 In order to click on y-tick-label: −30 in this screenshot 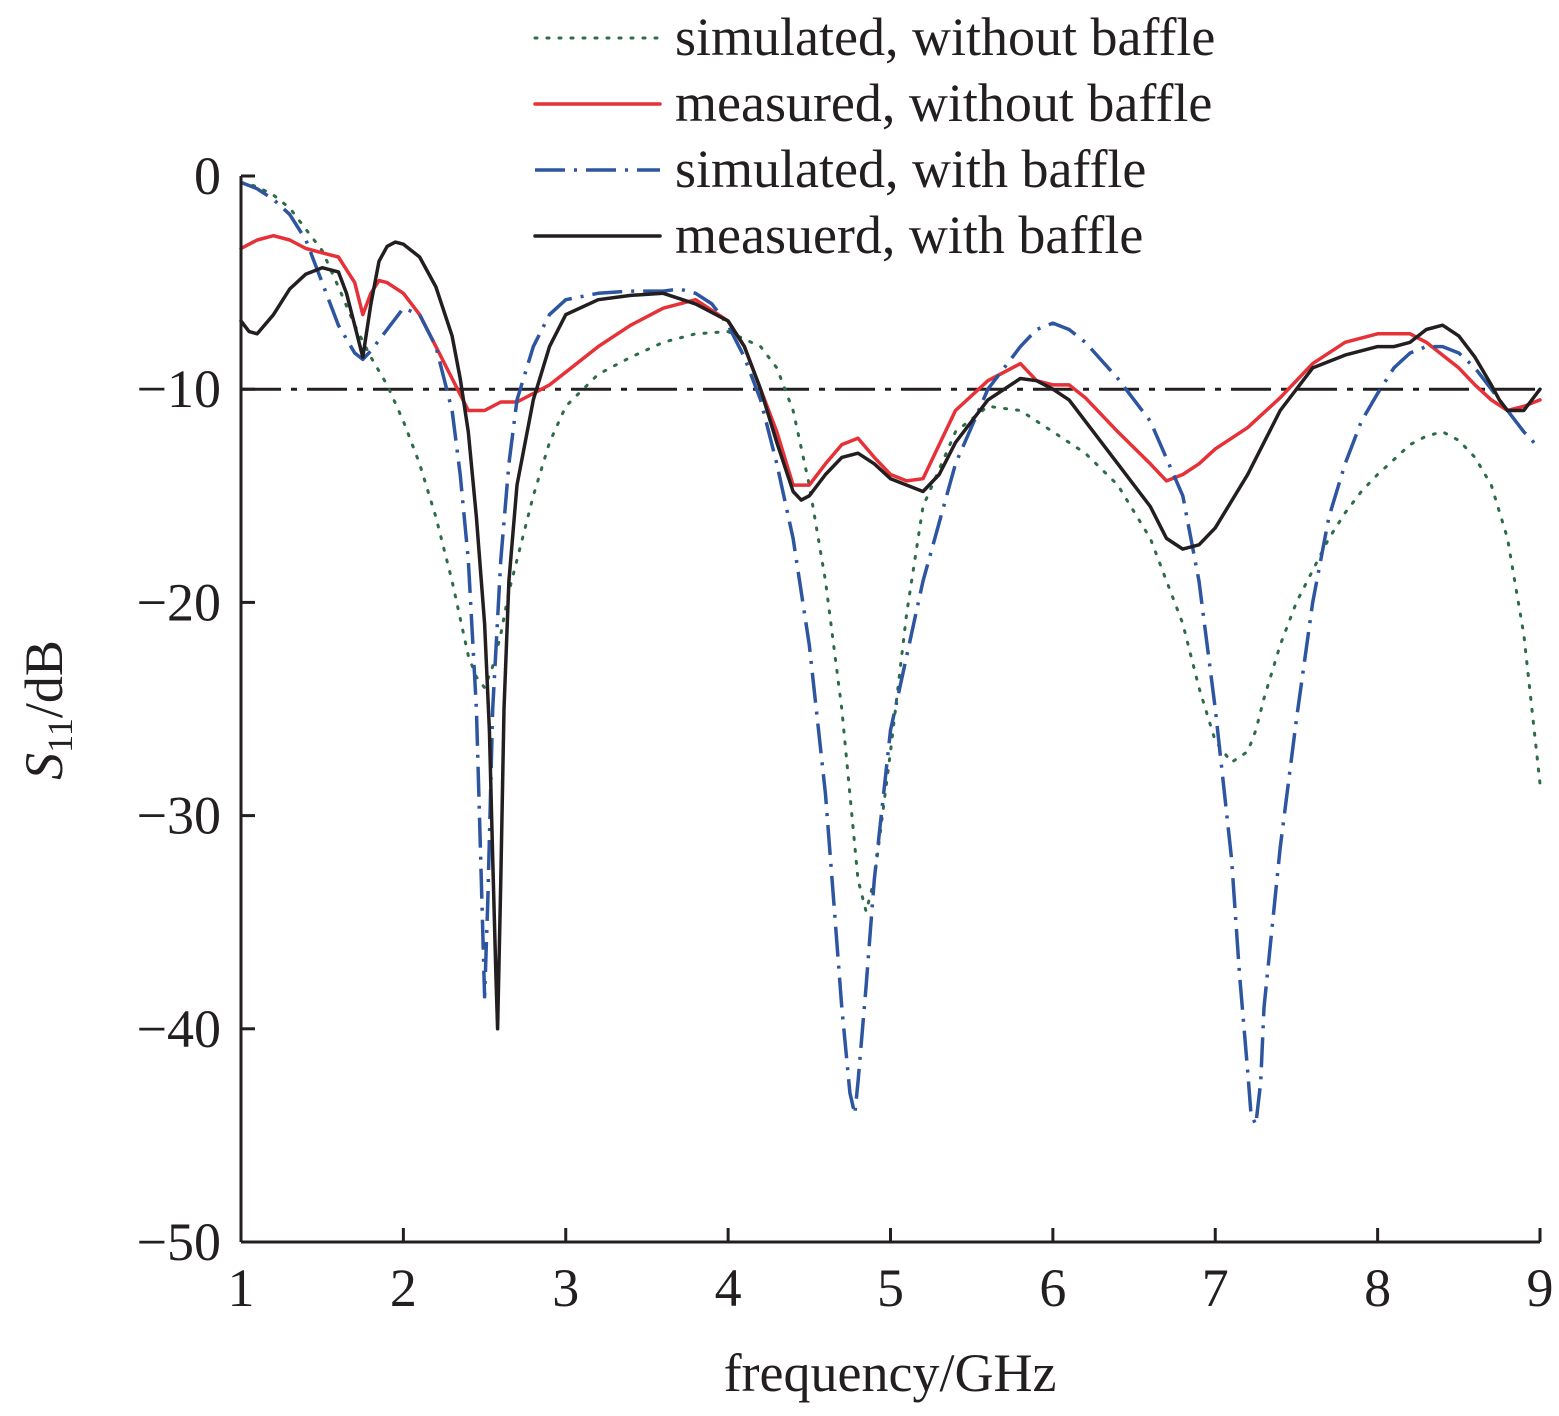, I will do `click(179, 816)`.